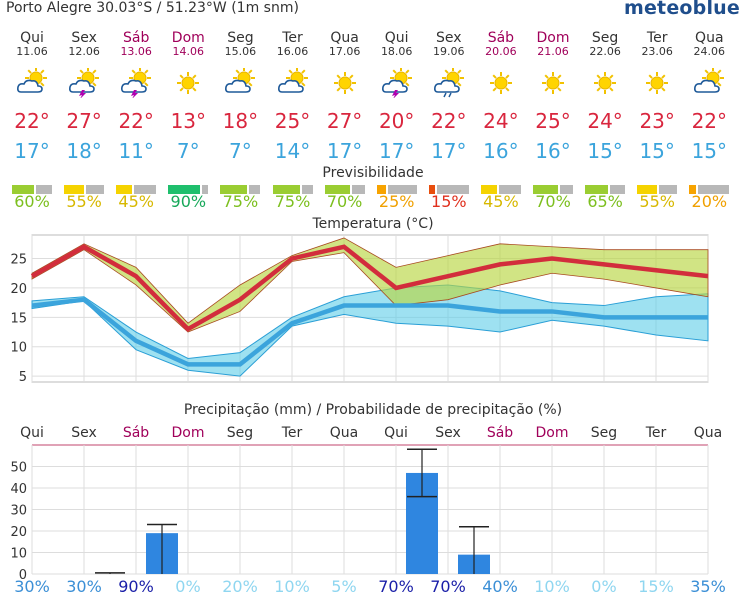 Image resolution: width=746 pixels, height=603 pixels. I want to click on day-date: 20.06, so click(501, 51).